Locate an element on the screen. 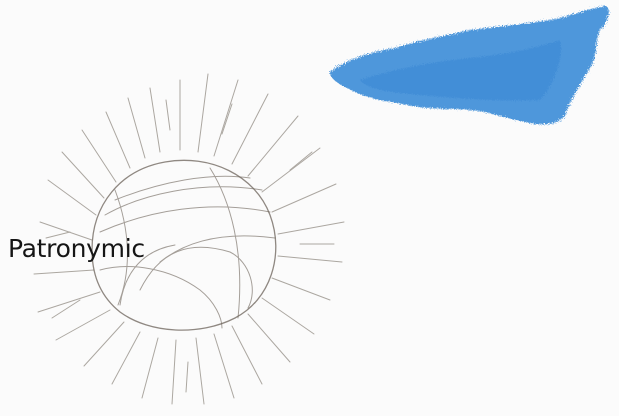 Image resolution: width=619 pixels, height=416 pixels. patronymic-label: Patronymic is located at coordinates (76, 248).